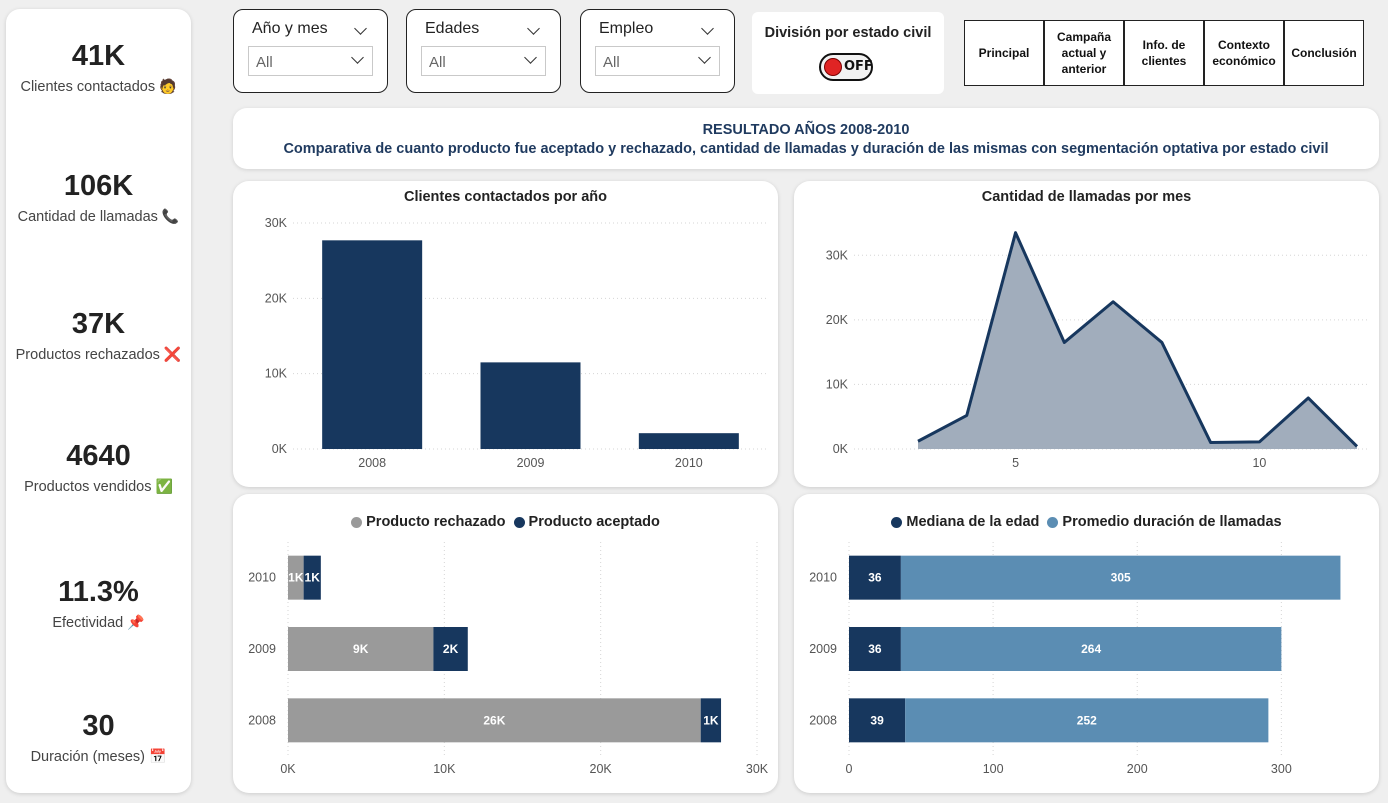 Image resolution: width=1388 pixels, height=803 pixels. What do you see at coordinates (1015, 463) in the screenshot?
I see `x-tick-label: 5` at bounding box center [1015, 463].